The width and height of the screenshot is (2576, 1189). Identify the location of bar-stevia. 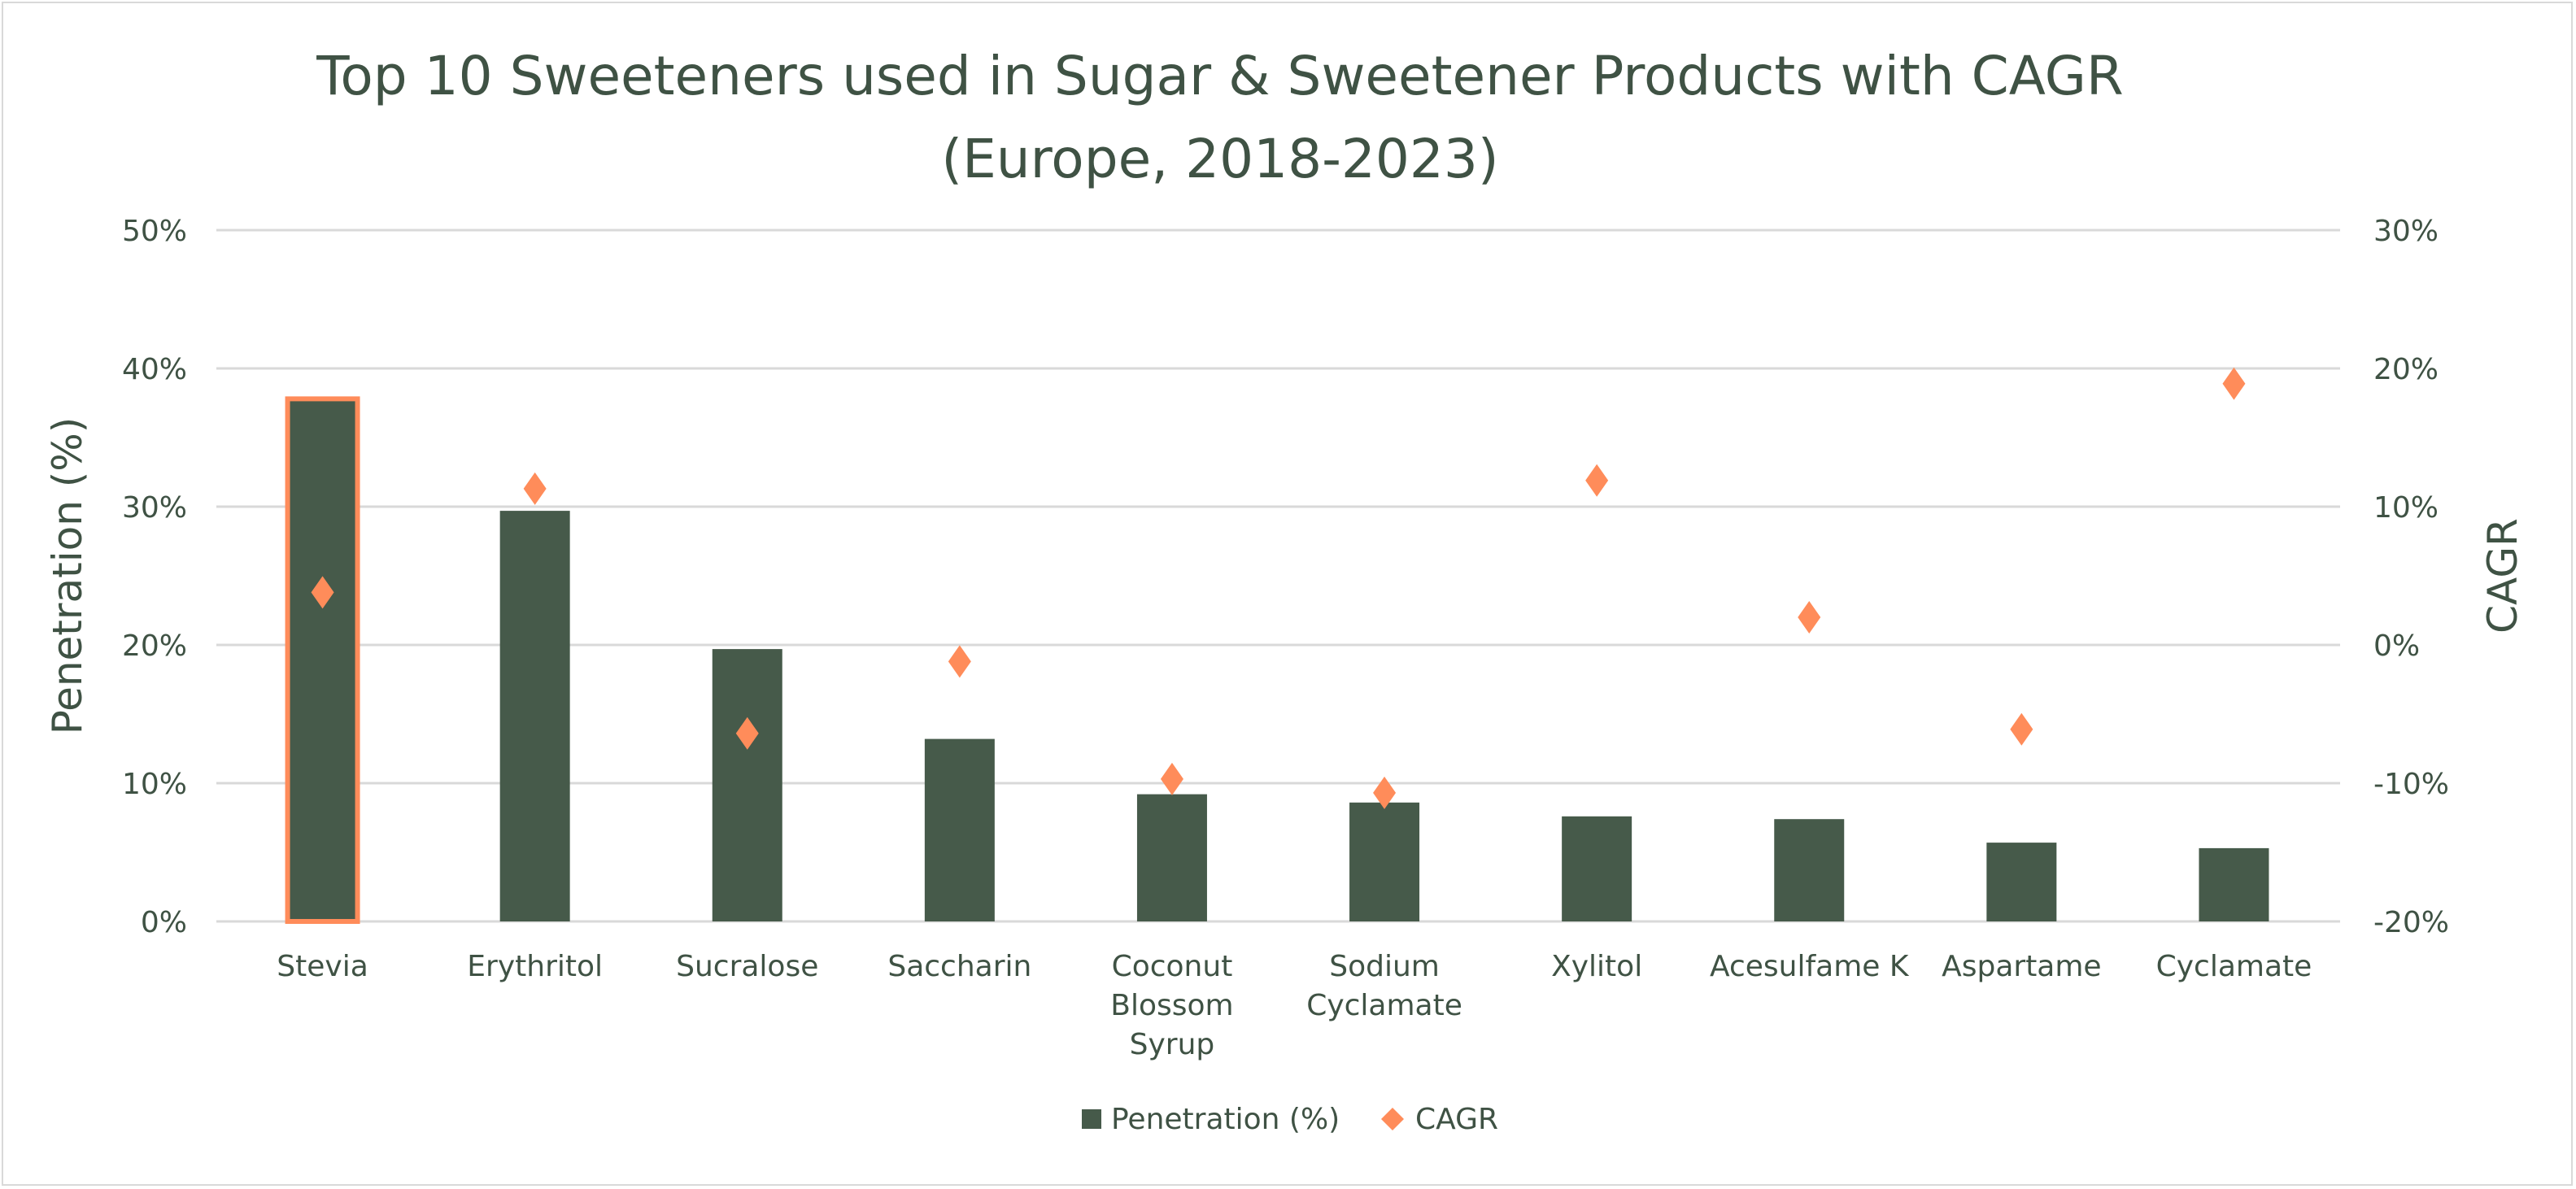
(322, 660).